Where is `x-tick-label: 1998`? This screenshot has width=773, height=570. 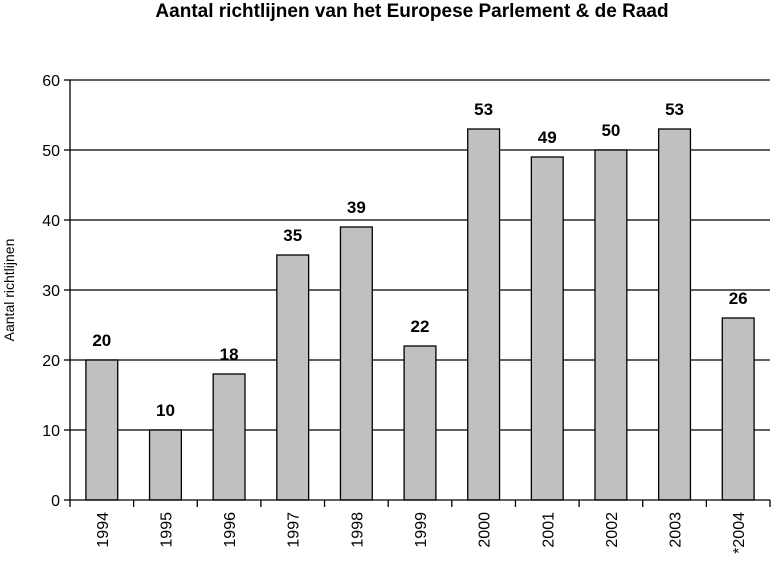 x-tick-label: 1998 is located at coordinates (357, 530).